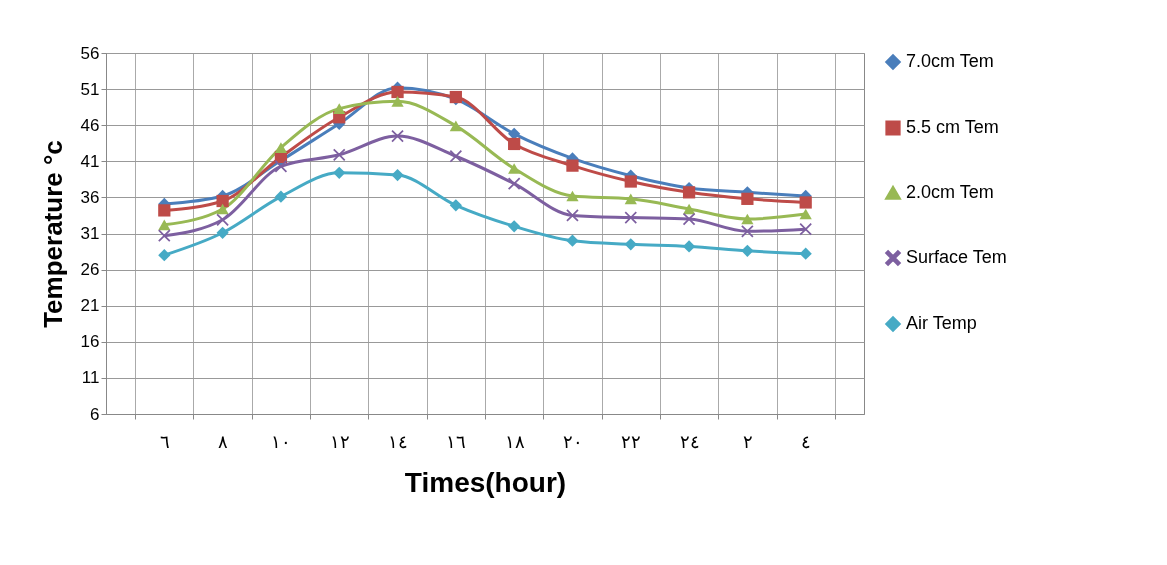  Describe the element at coordinates (950, 192) in the screenshot. I see `legend-label: 2.0cm Tem` at that location.